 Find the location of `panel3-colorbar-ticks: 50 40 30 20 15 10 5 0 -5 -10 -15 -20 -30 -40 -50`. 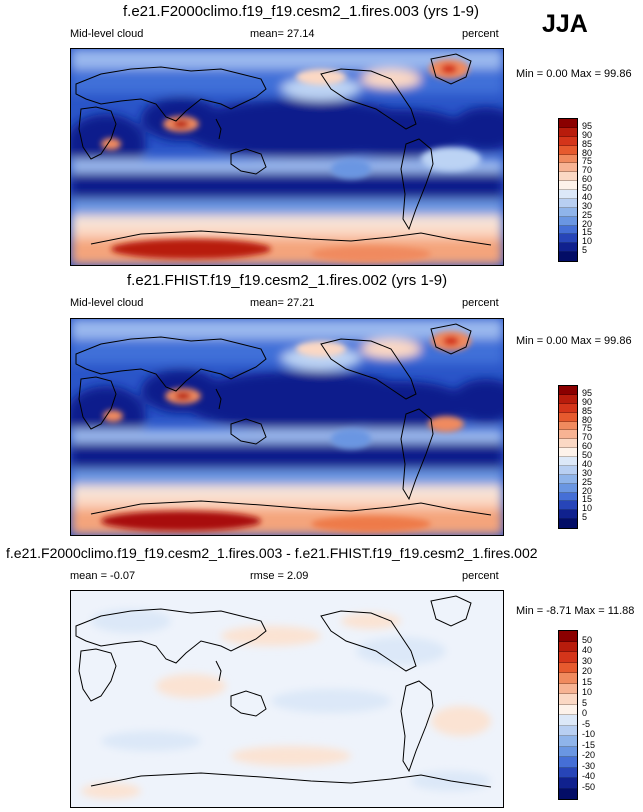

panel3-colorbar-ticks: 50 40 30 20 15 10 5 0 -5 -10 -15 -20 -30 -40 -50 is located at coordinates (602, 714).